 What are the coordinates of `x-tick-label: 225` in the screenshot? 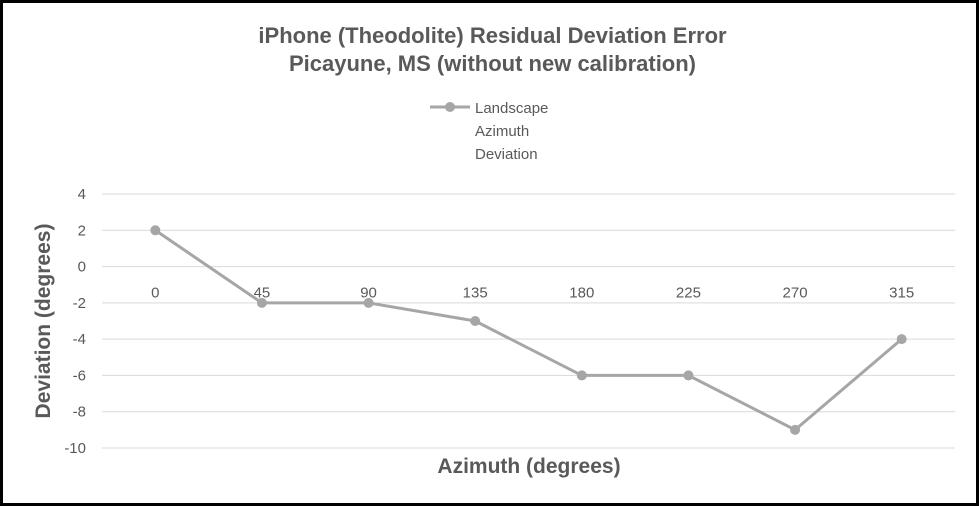 It's located at (688, 293).